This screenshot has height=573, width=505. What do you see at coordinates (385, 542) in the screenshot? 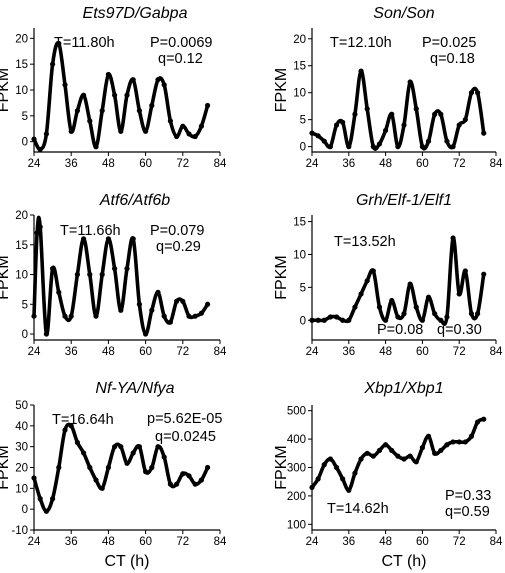
I see `panel-6-xtick-label: 48` at bounding box center [385, 542].